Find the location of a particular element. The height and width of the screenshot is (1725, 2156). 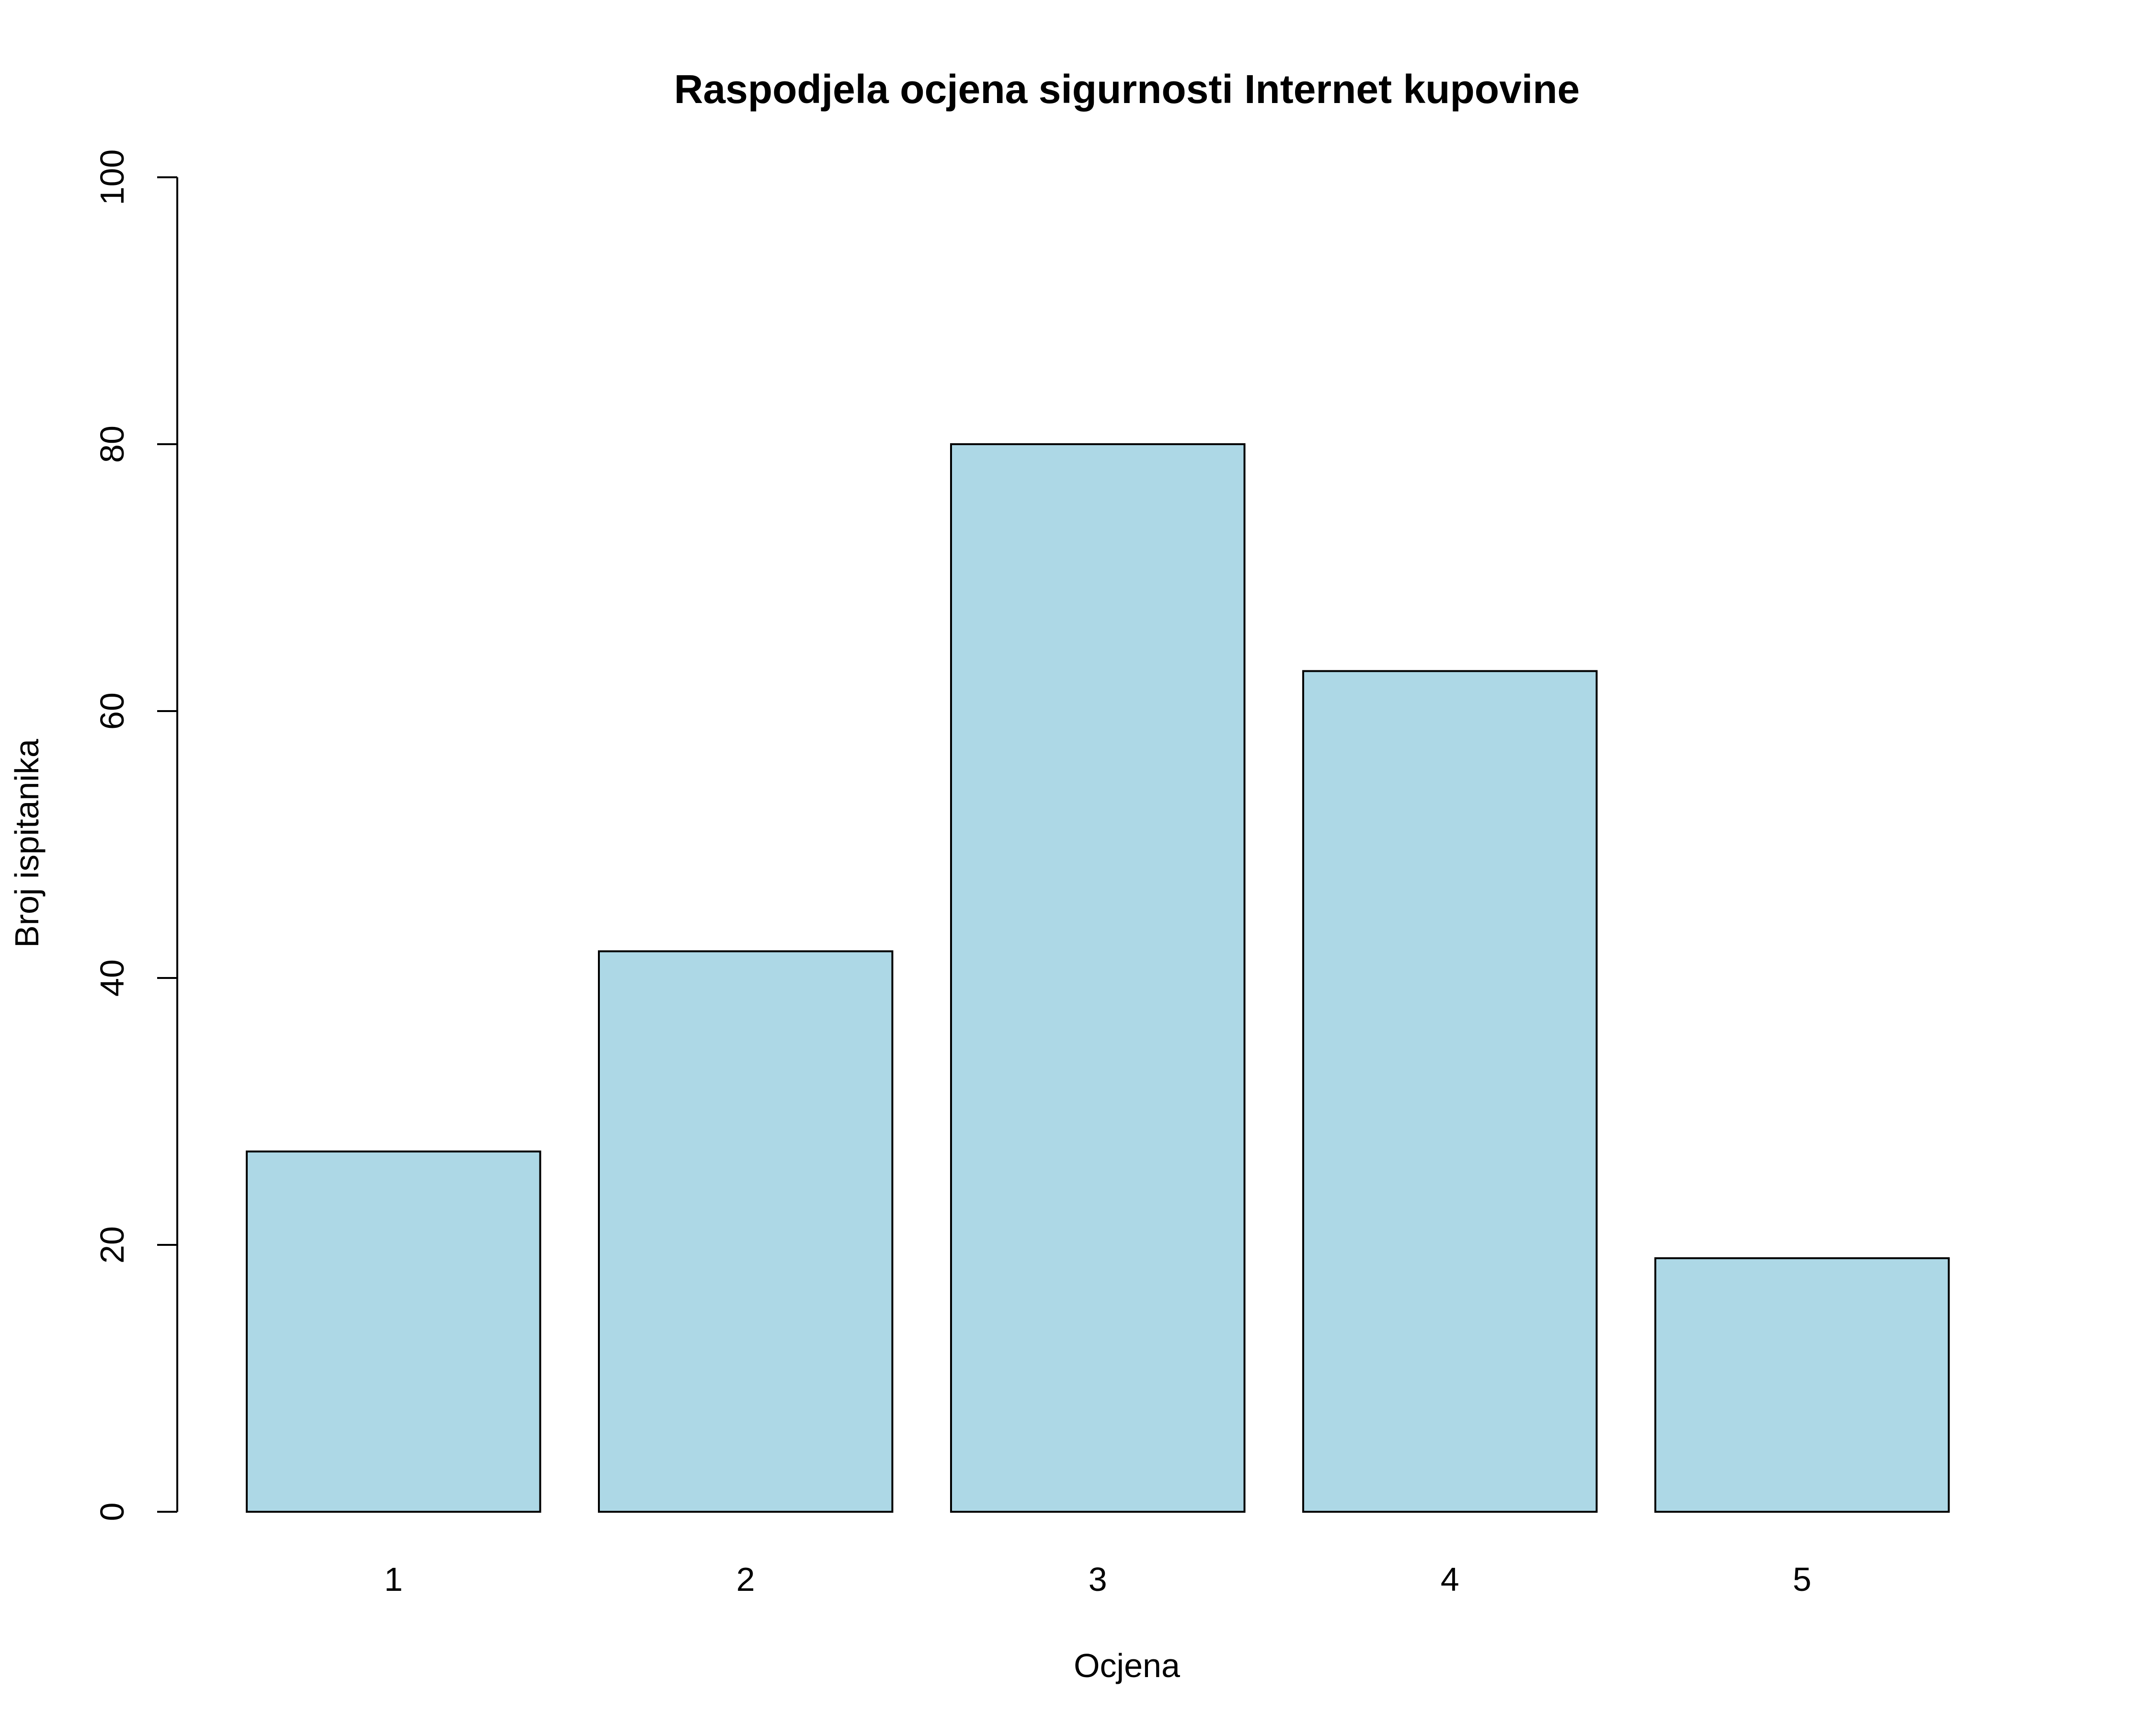

x-tick-label-2: 2 is located at coordinates (745, 1579).